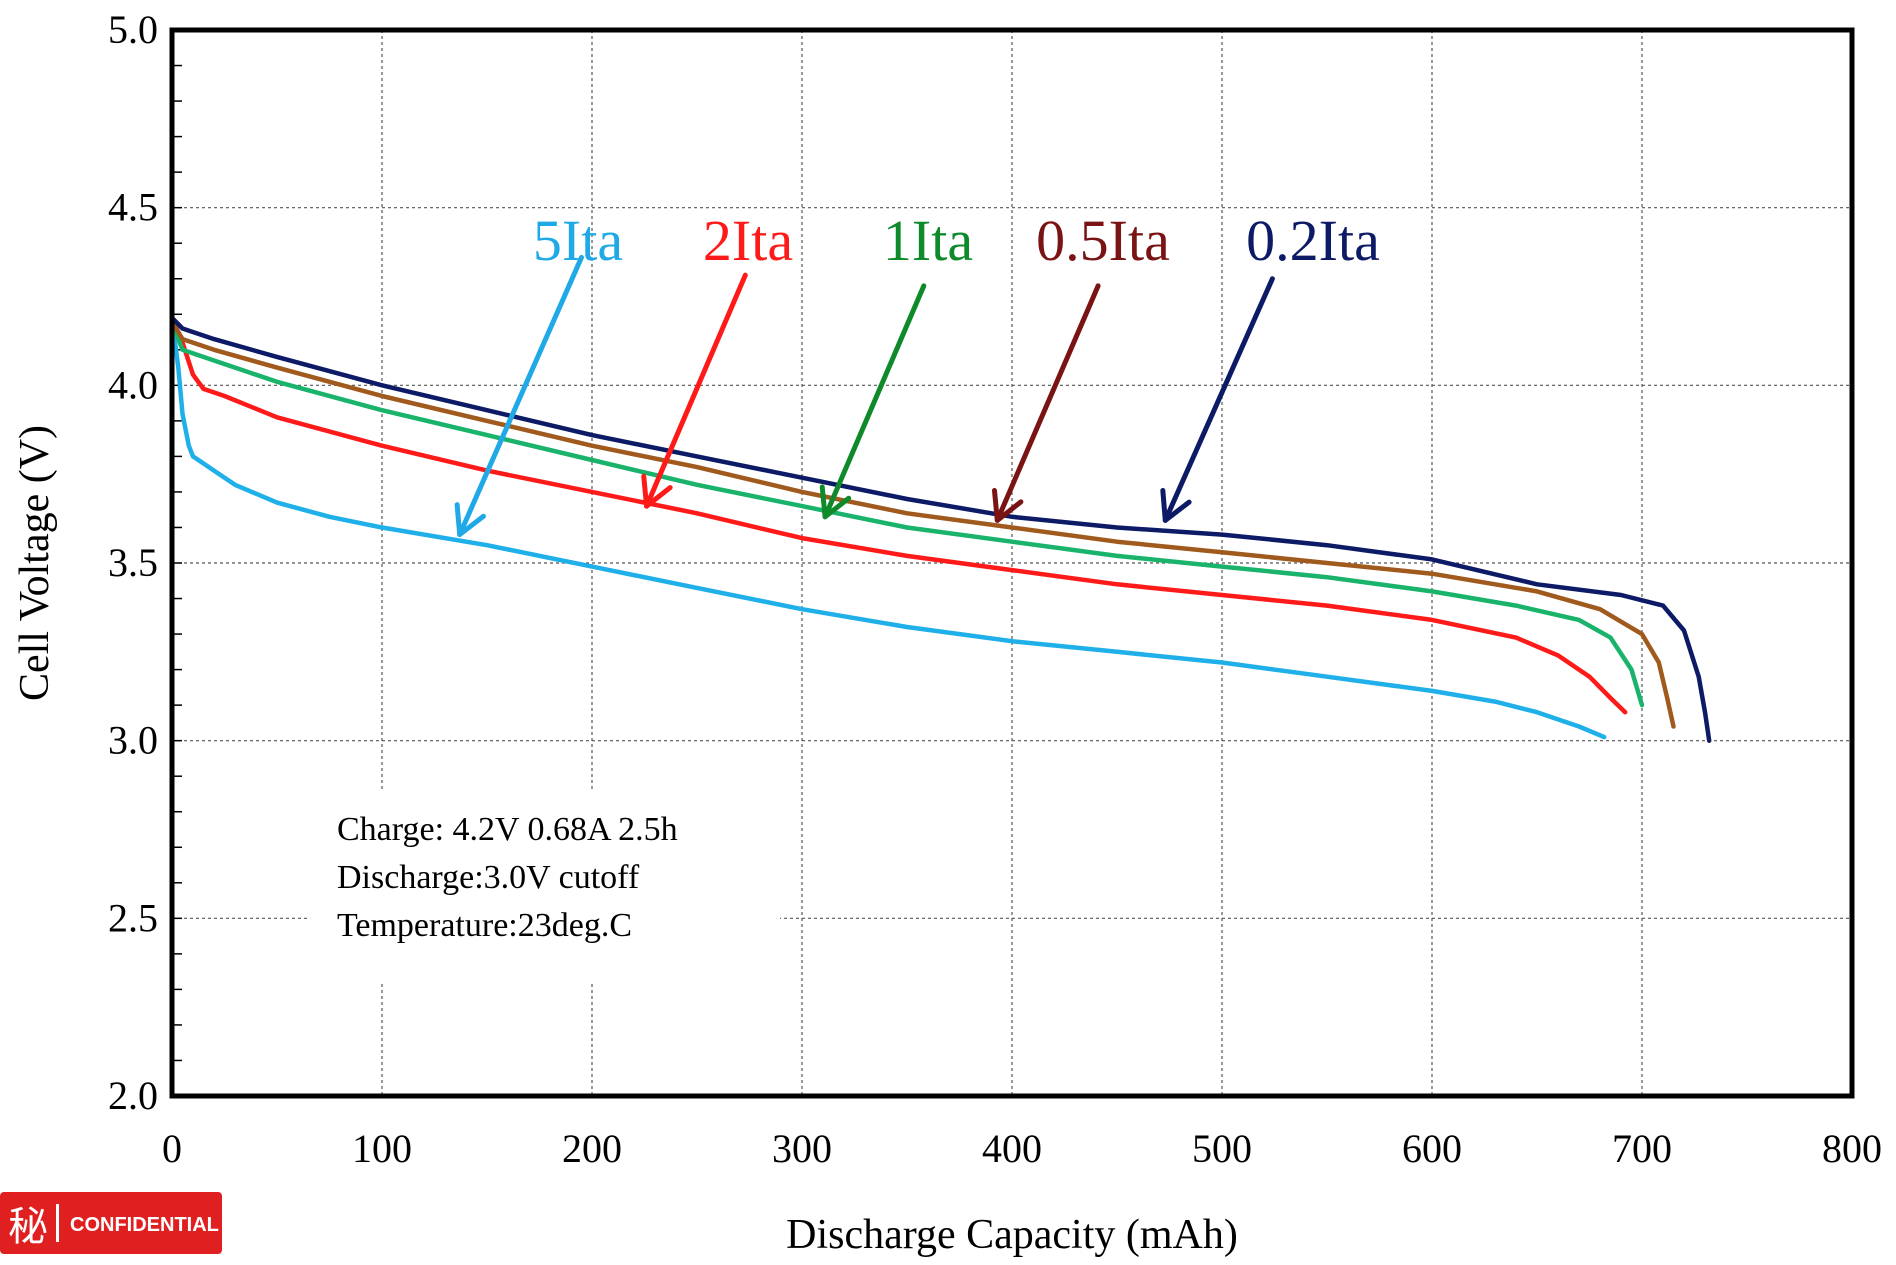 Image resolution: width=1896 pixels, height=1265 pixels. What do you see at coordinates (133, 917) in the screenshot?
I see `y-tick-label: 2.5` at bounding box center [133, 917].